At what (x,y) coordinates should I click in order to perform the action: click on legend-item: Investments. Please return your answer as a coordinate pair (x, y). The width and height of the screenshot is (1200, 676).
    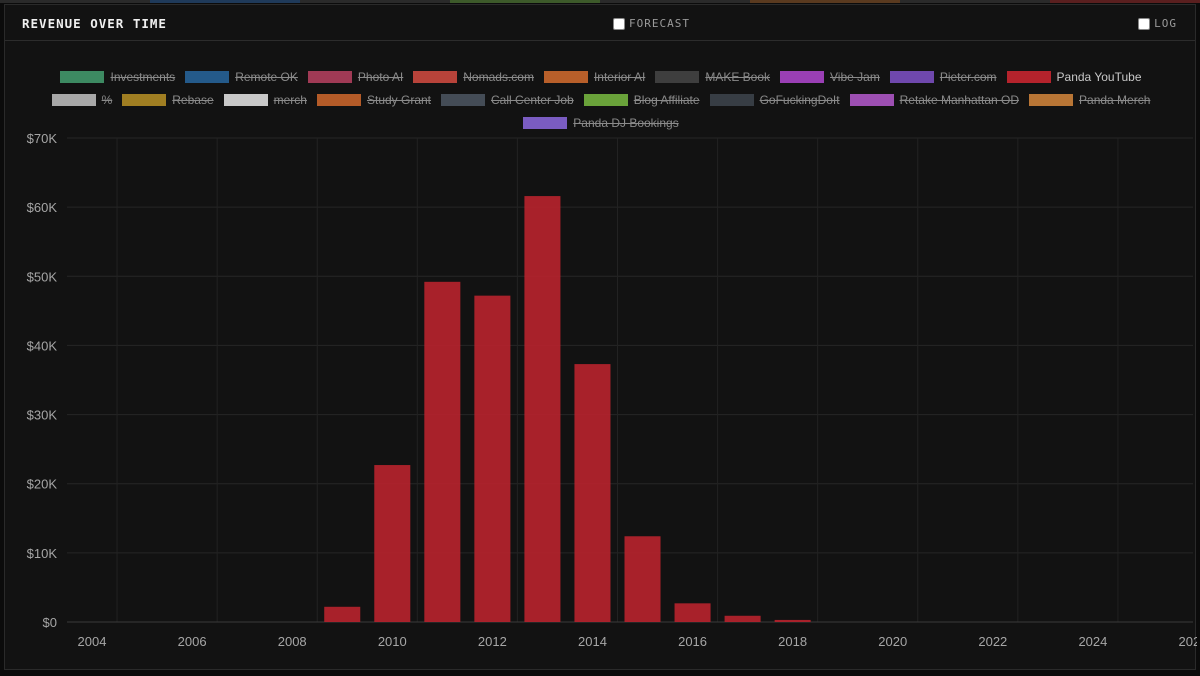
    Looking at the image, I should click on (117, 77).